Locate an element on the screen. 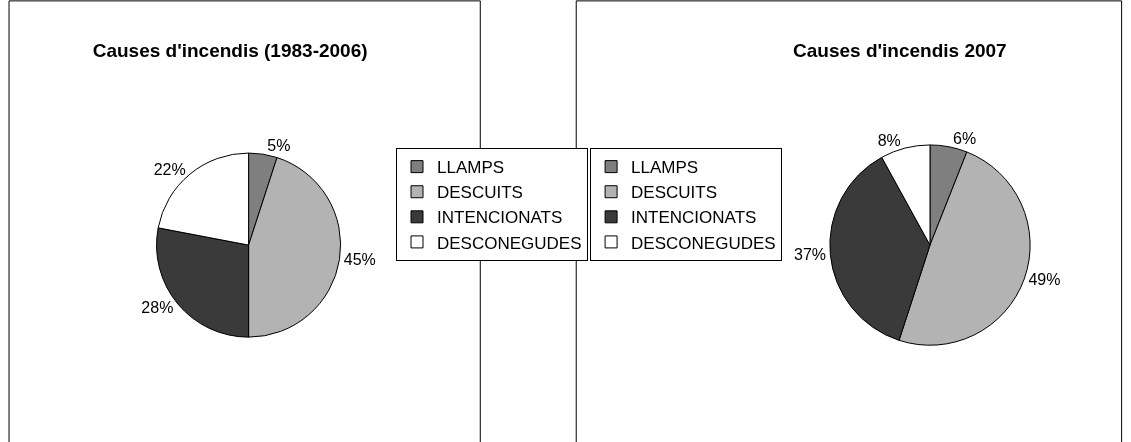 The image size is (1131, 442). chart-title: Causes d'incendis 2007 is located at coordinates (900, 51).